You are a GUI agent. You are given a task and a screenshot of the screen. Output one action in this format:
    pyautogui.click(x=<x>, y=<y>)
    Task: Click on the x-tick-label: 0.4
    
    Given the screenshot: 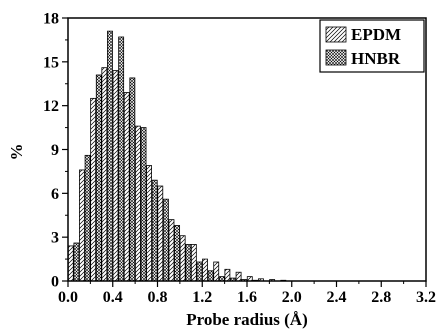 What is the action you would take?
    pyautogui.click(x=113, y=297)
    